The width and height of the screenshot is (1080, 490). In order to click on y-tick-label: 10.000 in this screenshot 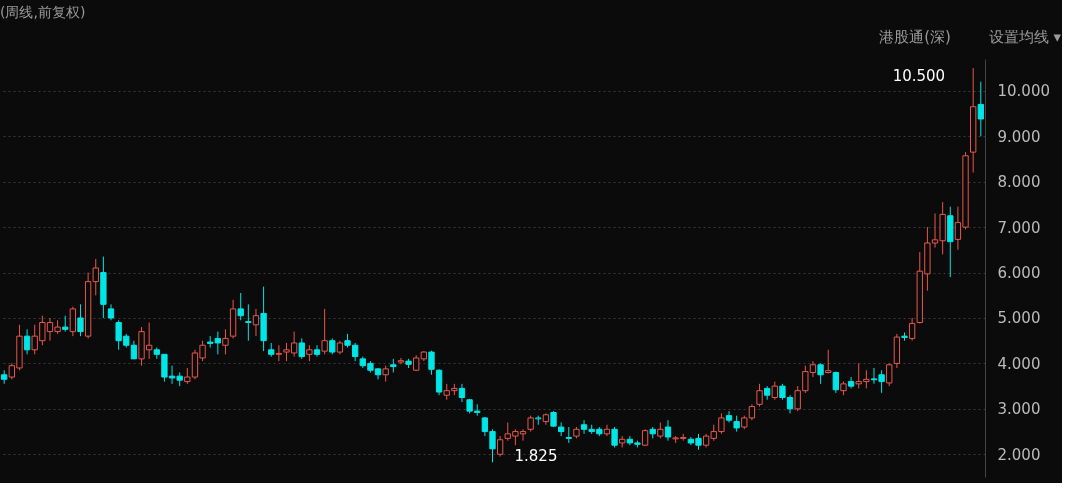, I will do `click(1023, 91)`.